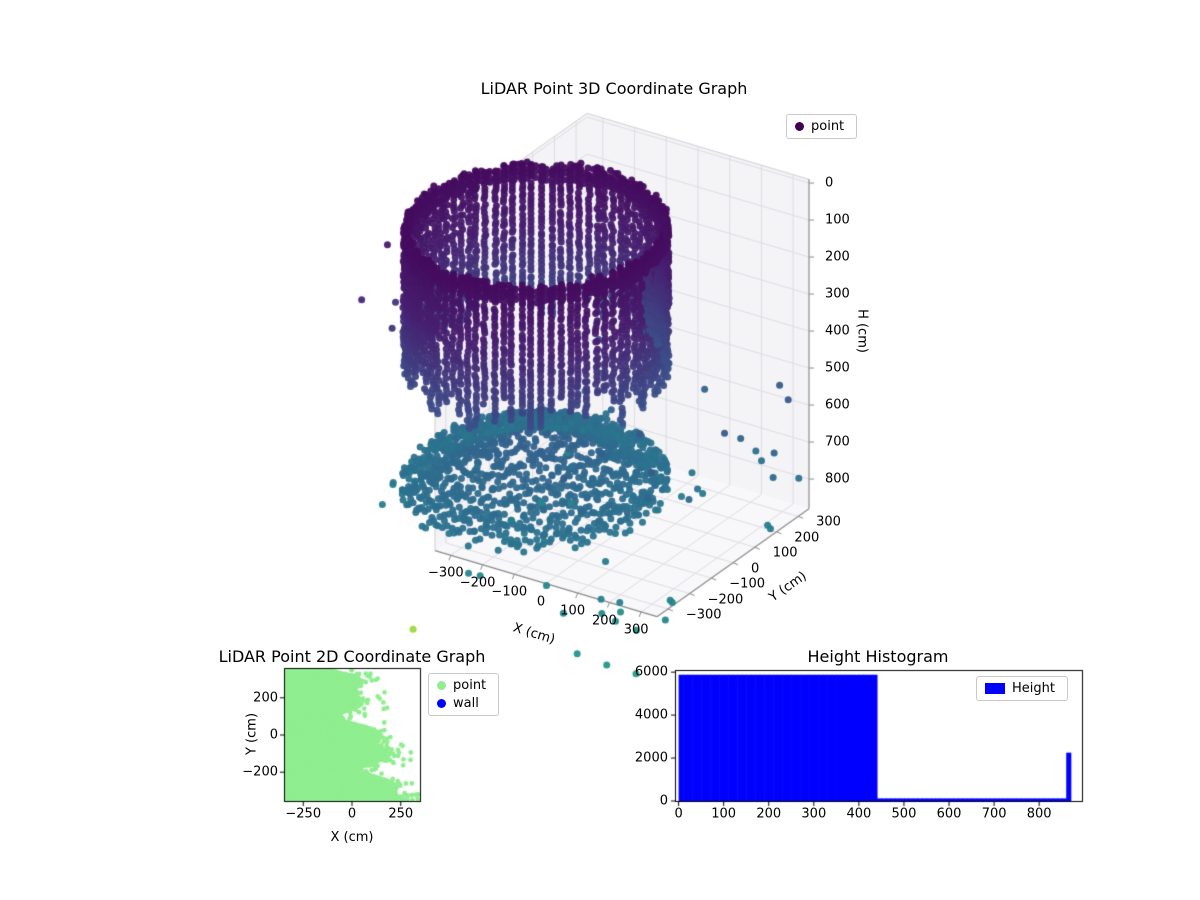 Image resolution: width=1200 pixels, height=900 pixels. Describe the element at coordinates (878, 656) in the screenshot. I see `histogram-title: Height Histogram` at that location.